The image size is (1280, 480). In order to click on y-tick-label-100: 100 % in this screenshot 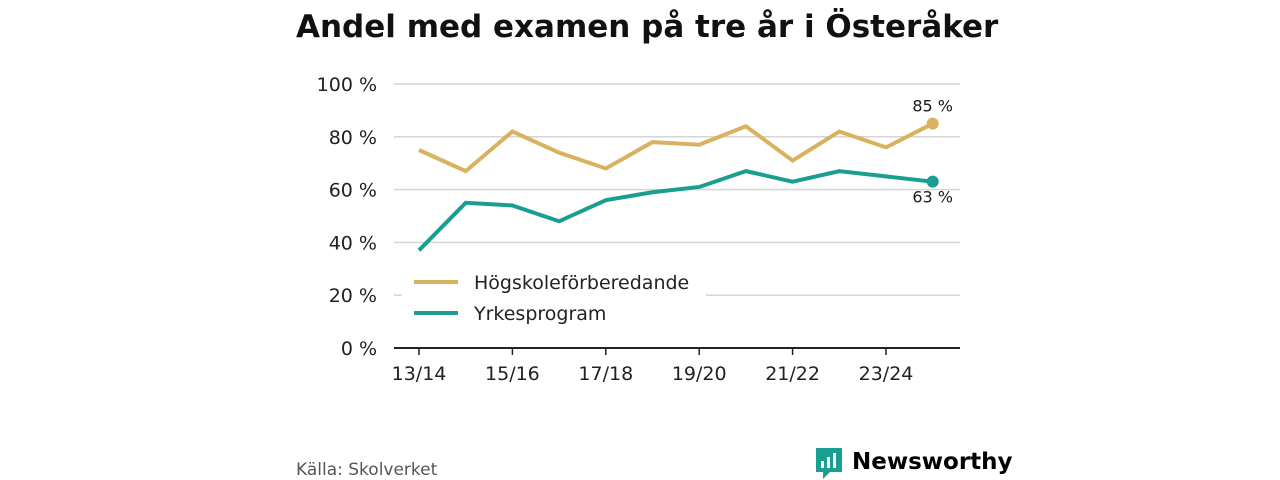, I will do `click(347, 85)`.